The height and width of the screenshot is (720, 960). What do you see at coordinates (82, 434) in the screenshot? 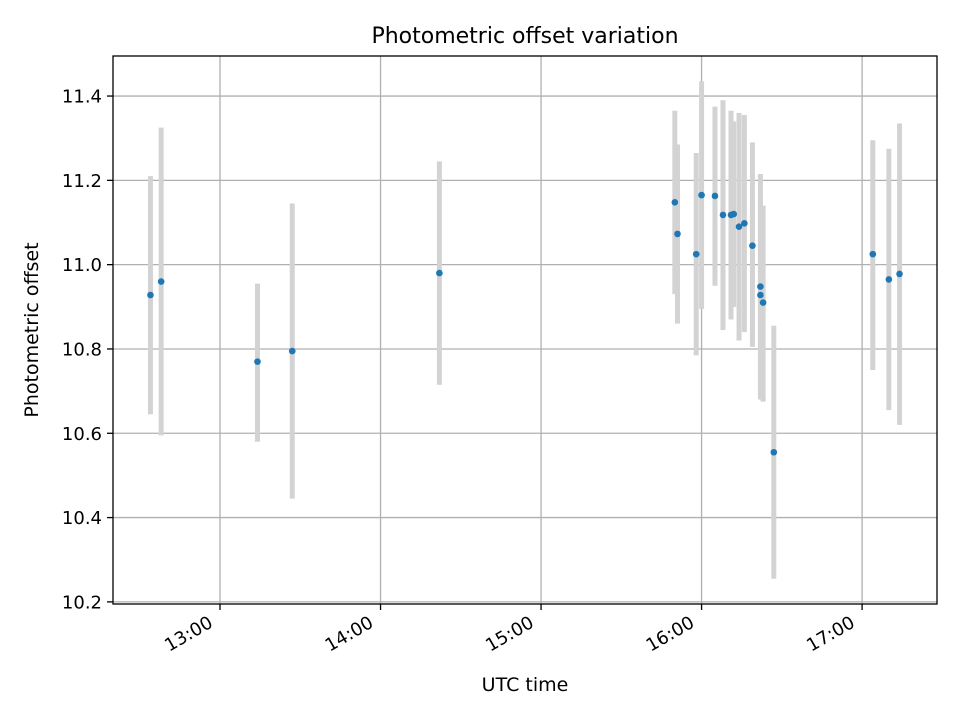
I see `y-tick-label: 10.6` at bounding box center [82, 434].